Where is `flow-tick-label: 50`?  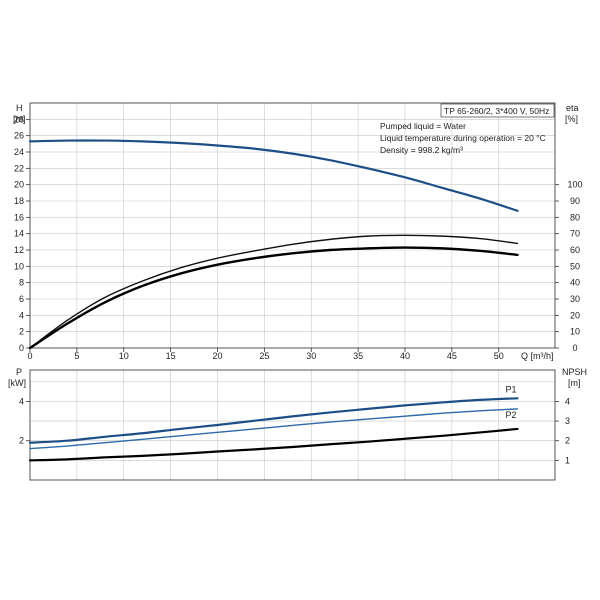
flow-tick-label: 50 is located at coordinates (499, 356).